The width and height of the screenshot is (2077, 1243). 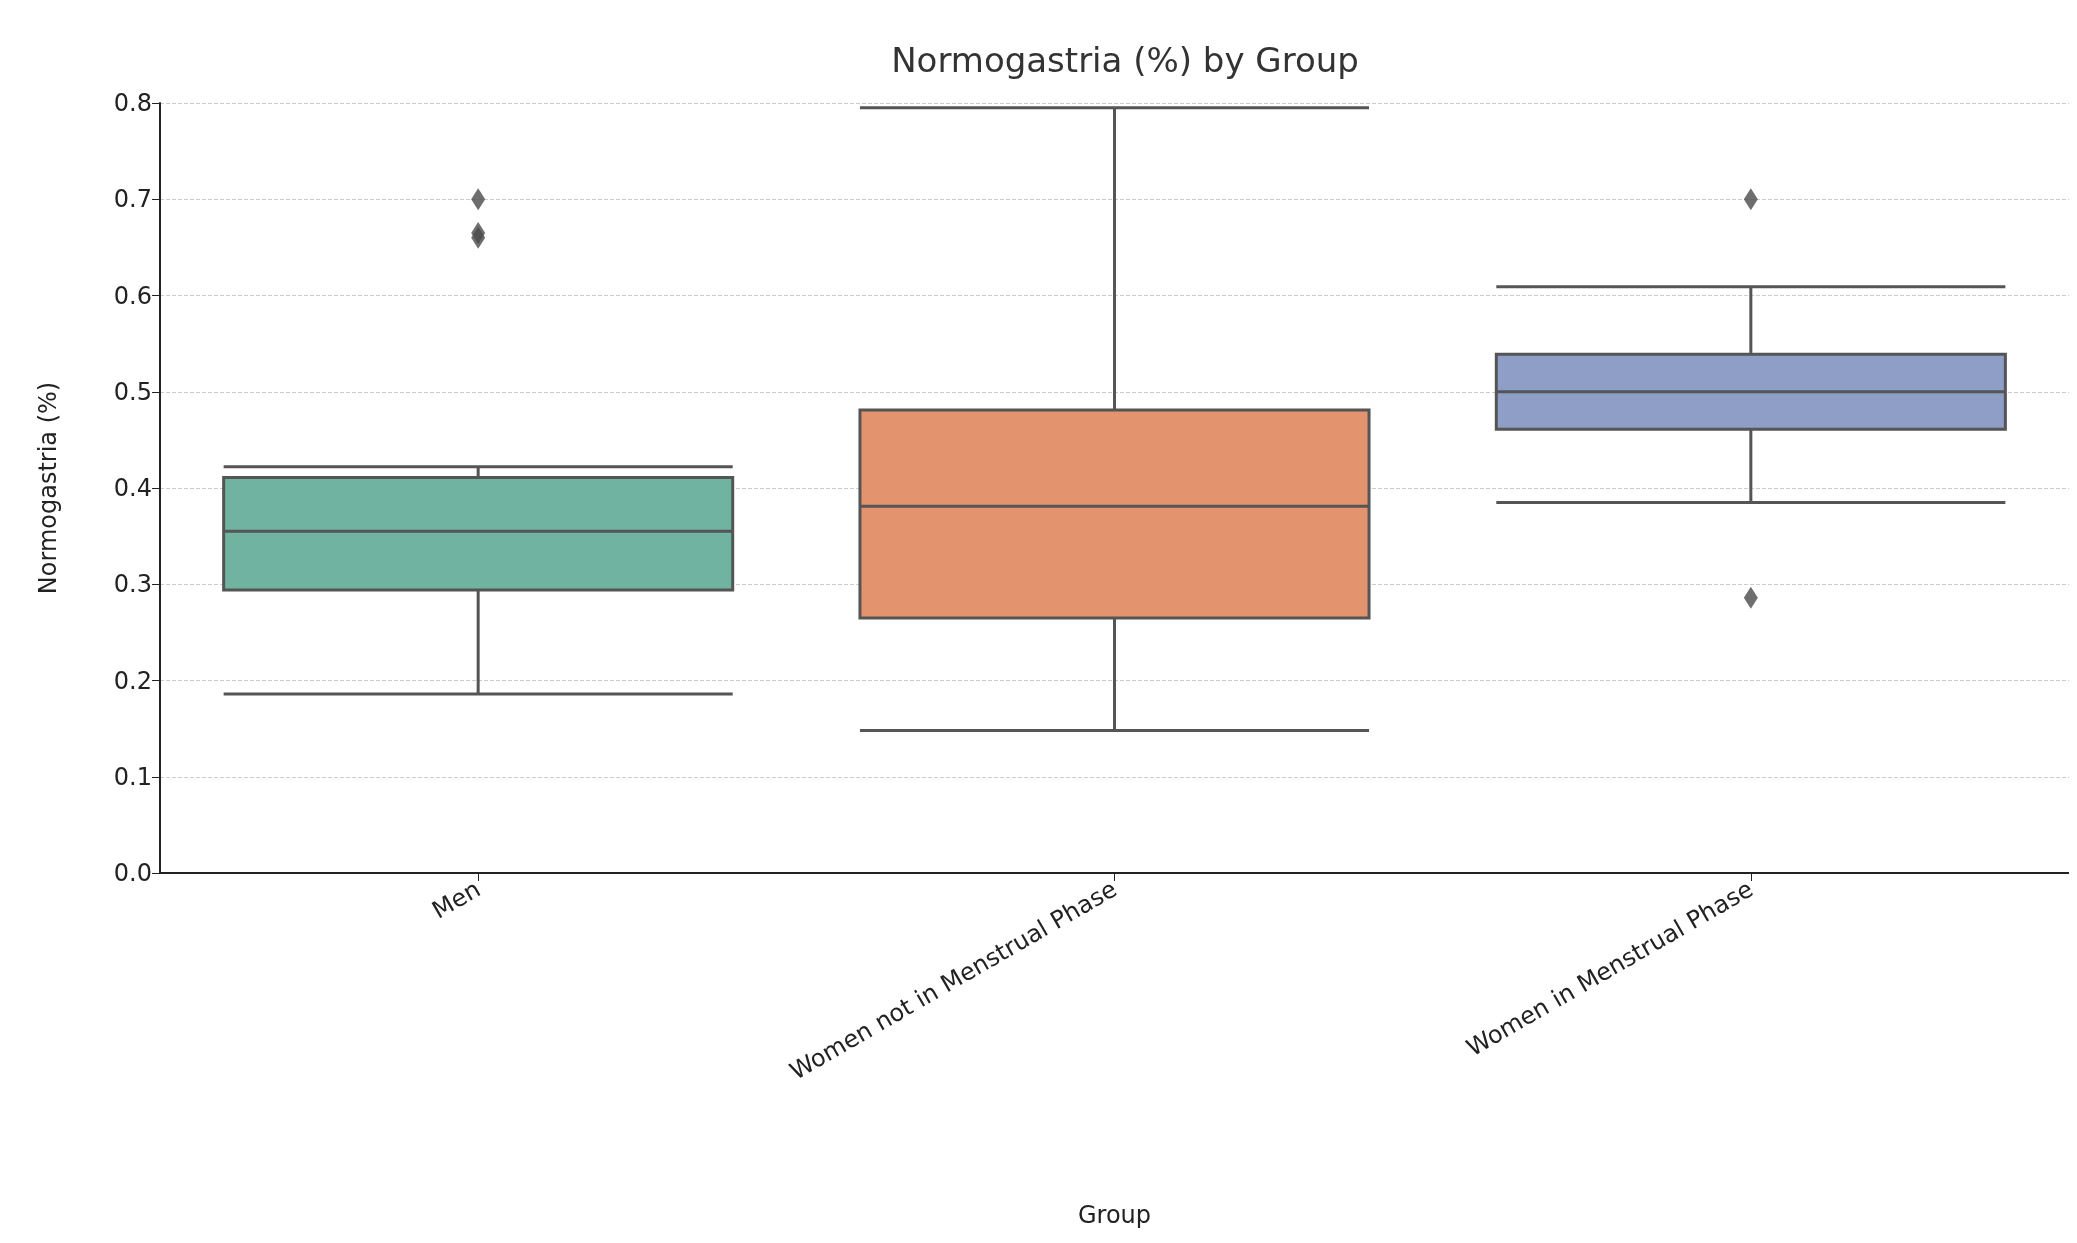 I want to click on y-tick-label: 0.5, so click(x=132, y=391).